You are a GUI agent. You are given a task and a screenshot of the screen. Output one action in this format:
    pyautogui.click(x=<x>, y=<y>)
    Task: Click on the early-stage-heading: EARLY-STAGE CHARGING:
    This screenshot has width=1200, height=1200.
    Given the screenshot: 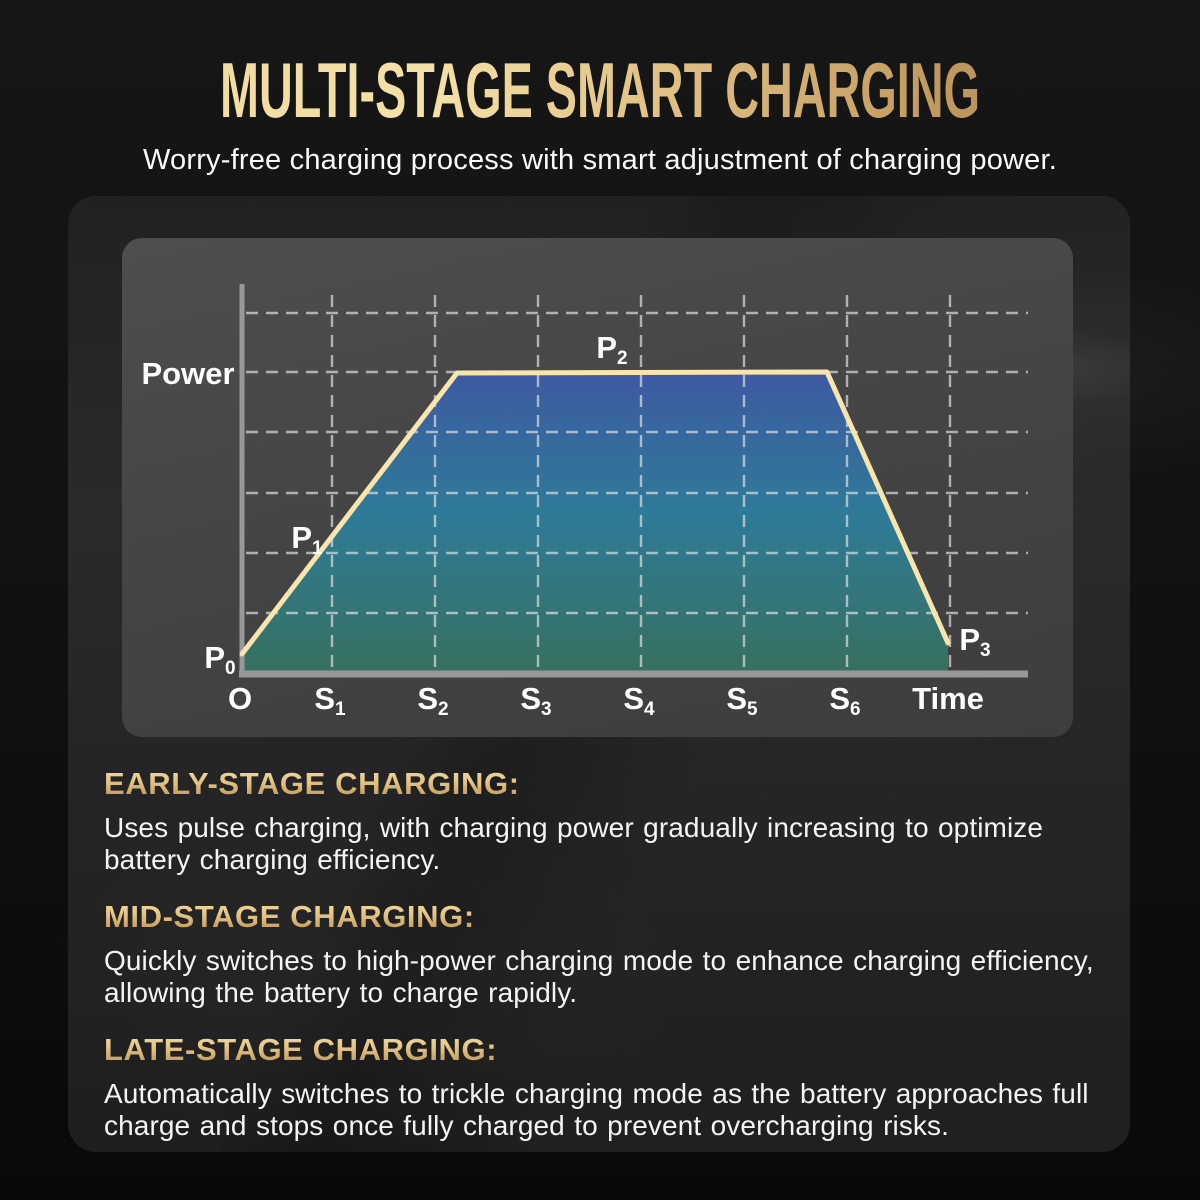 What is the action you would take?
    pyautogui.click(x=312, y=783)
    